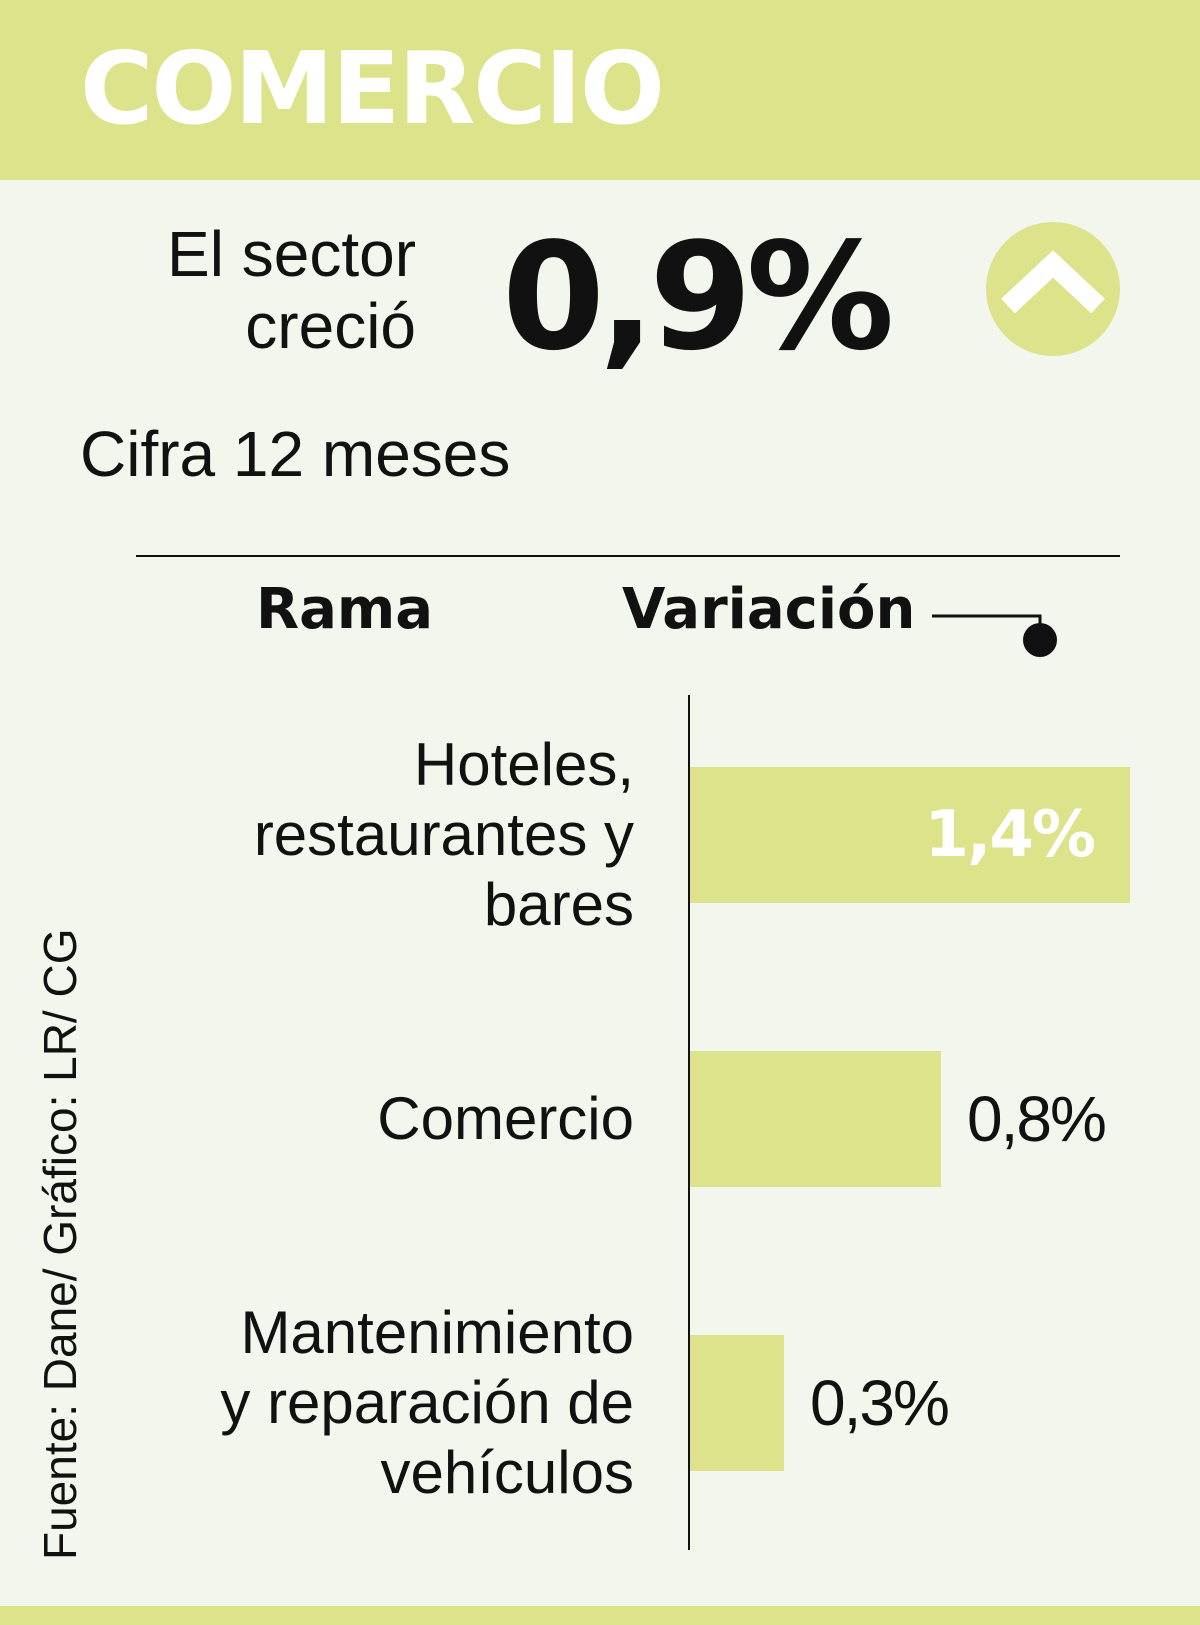  I want to click on chart-axis, so click(689, 1122).